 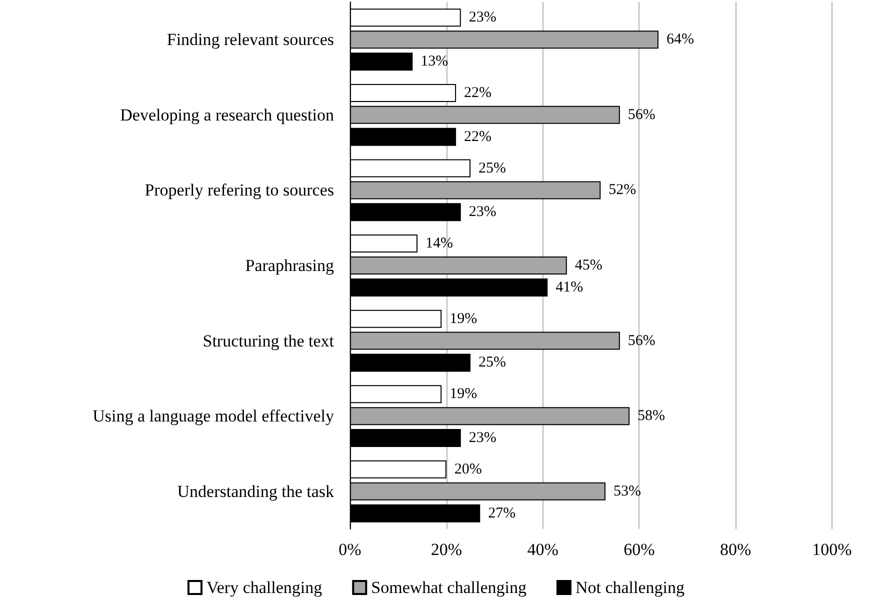 I want to click on x-tick-label: 80%, so click(x=736, y=549).